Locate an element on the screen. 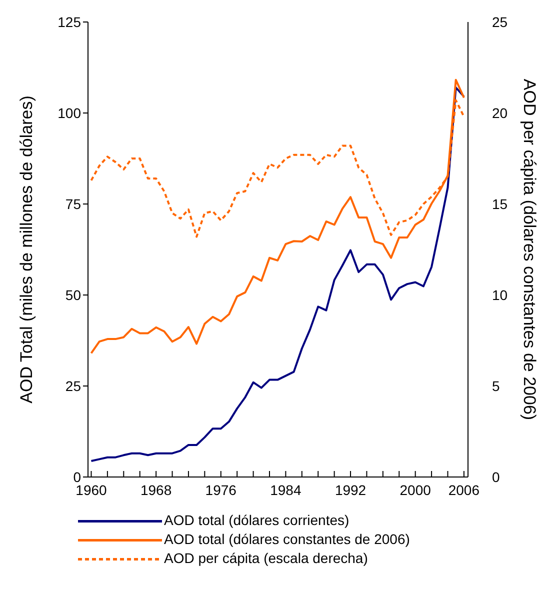 This screenshot has height=593, width=556. x-tick-label: 1984 is located at coordinates (286, 490).